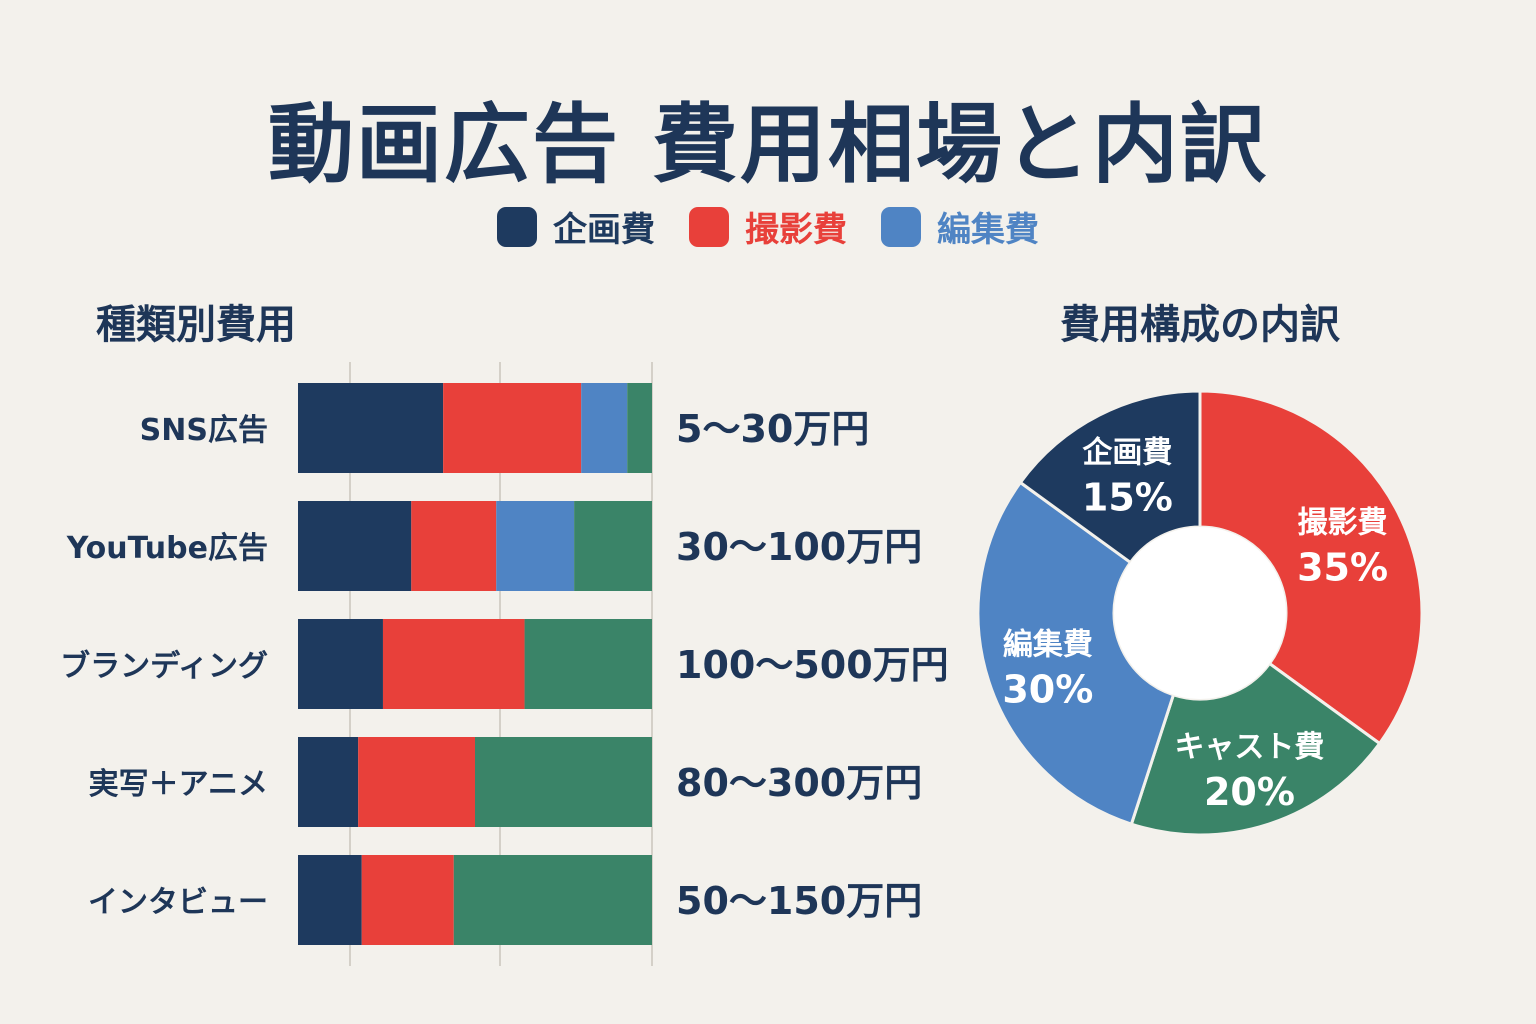 This screenshot has height=1024, width=1536. Describe the element at coordinates (1200, 613) in the screenshot. I see `donut-hole` at that location.